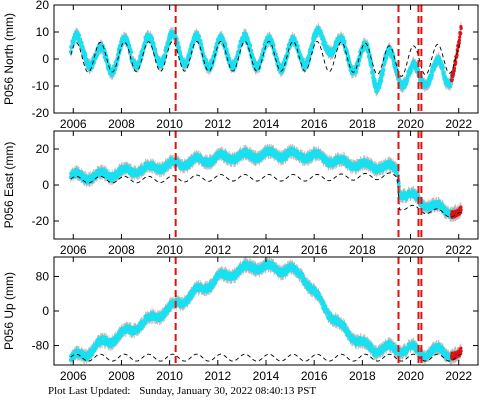  Describe the element at coordinates (217, 124) in the screenshot. I see `x-tick-label: 2012` at that location.